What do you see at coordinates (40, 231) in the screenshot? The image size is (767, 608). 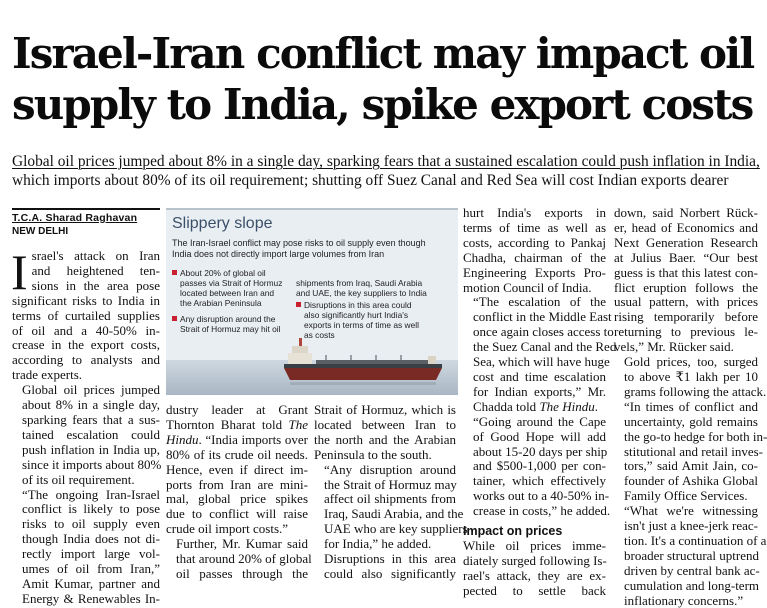 I see `dateline: NEW DELHI` at bounding box center [40, 231].